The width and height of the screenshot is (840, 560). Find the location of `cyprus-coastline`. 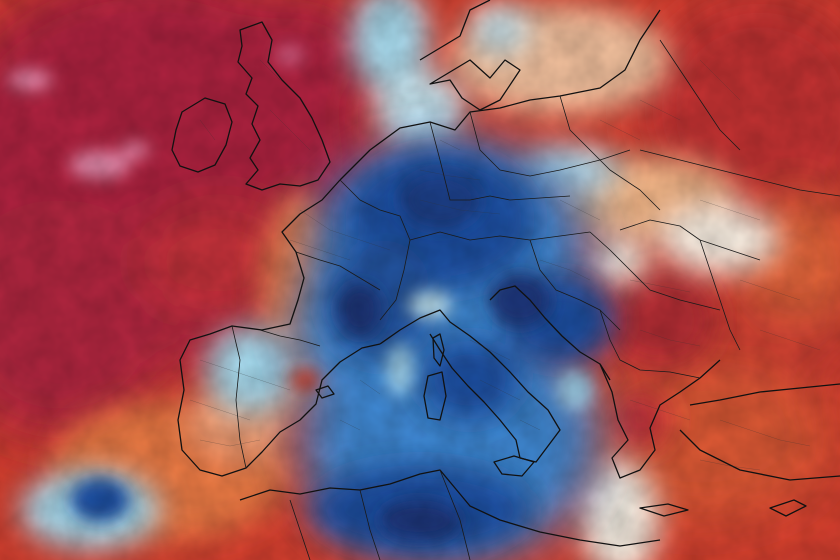

cyprus-coastline is located at coordinates (788, 508).